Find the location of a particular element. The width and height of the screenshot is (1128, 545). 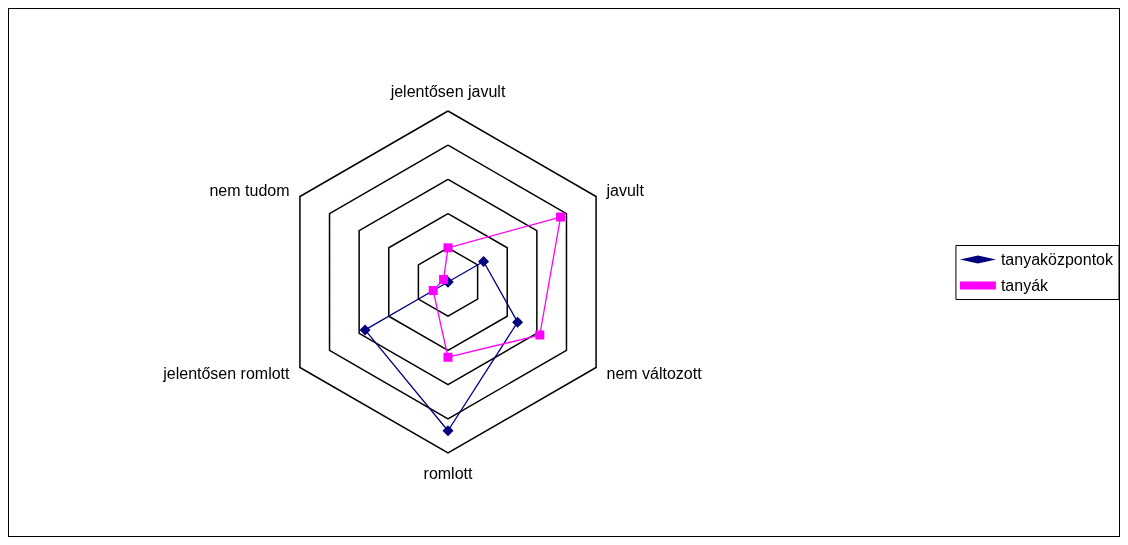

legend-label: tanyák is located at coordinates (1025, 285).